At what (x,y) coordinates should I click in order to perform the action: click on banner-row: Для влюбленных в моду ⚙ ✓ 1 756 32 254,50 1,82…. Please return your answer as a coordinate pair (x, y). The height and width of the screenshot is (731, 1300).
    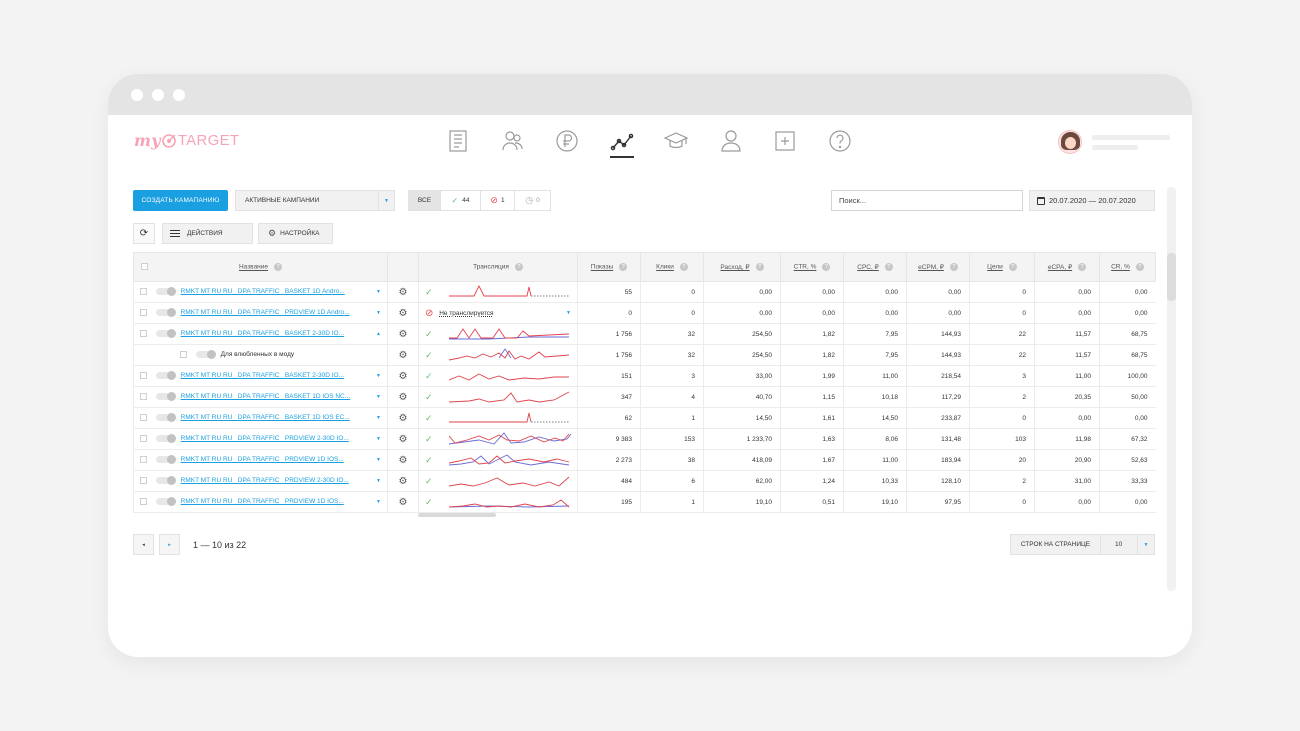
    Looking at the image, I should click on (644, 355).